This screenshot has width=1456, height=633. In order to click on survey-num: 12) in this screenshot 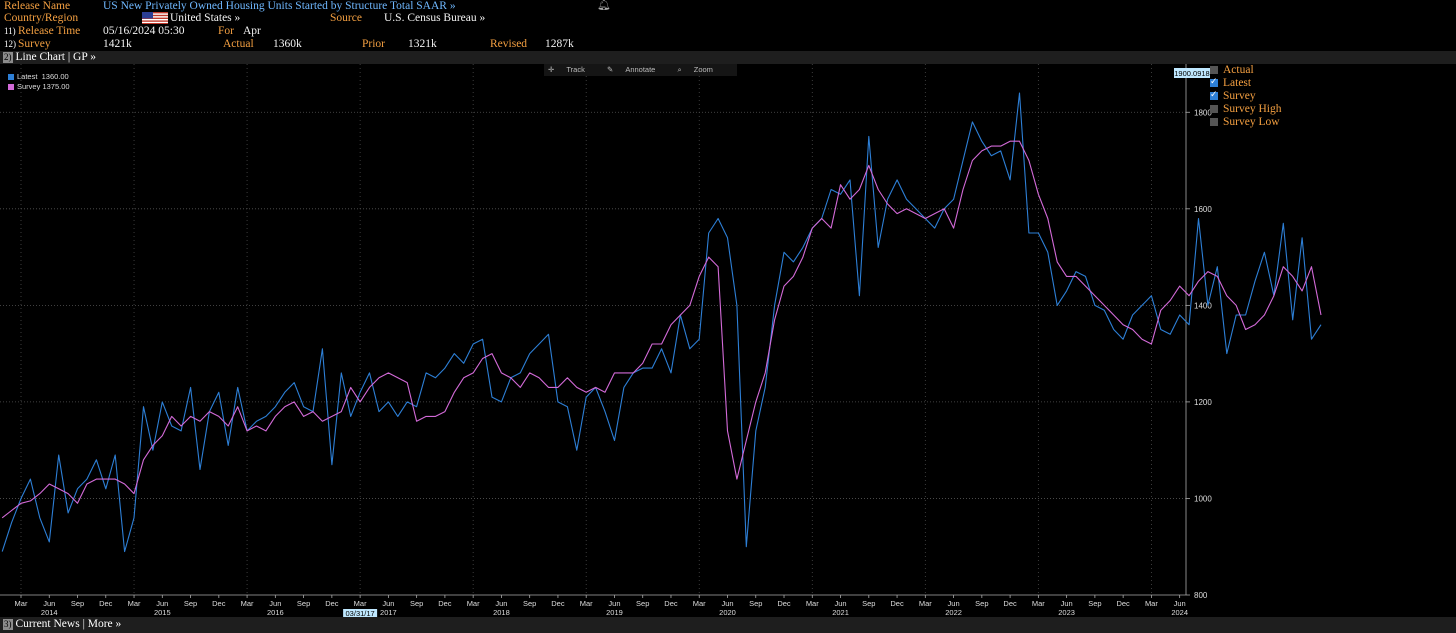, I will do `click(10, 44)`.